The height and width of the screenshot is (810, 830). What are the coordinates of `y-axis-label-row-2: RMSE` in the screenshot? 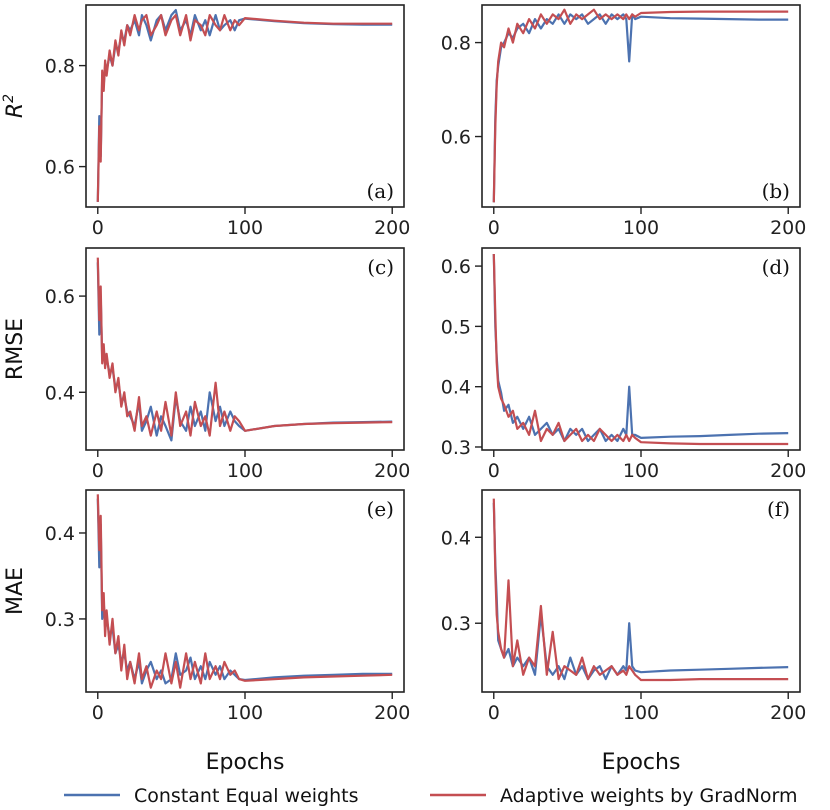 It's located at (15, 349).